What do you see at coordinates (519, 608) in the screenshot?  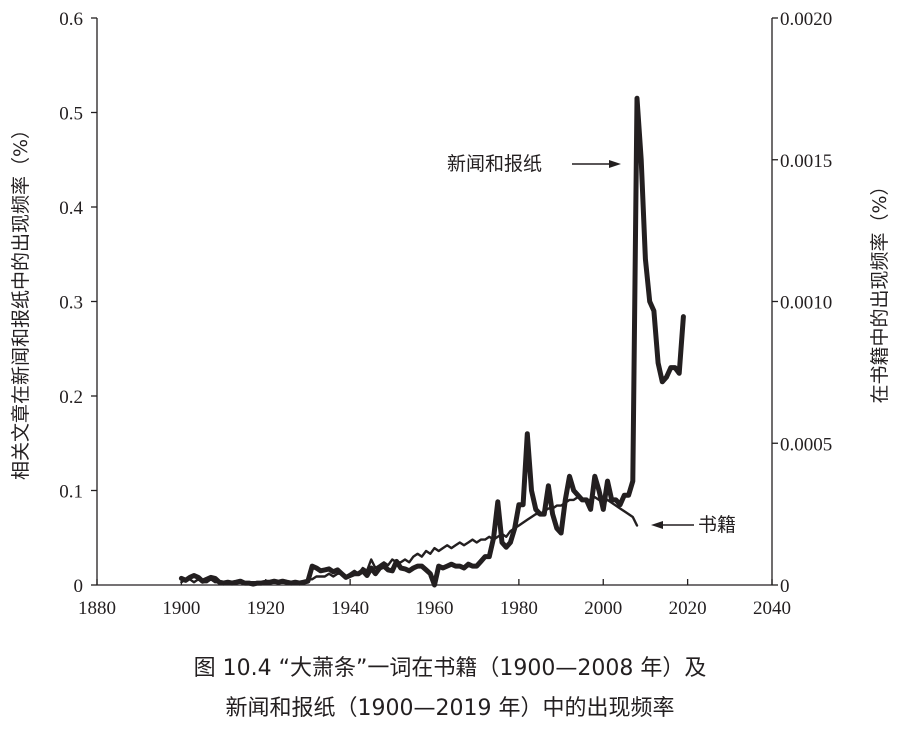 I see `x-tick-label: 1980` at bounding box center [519, 608].